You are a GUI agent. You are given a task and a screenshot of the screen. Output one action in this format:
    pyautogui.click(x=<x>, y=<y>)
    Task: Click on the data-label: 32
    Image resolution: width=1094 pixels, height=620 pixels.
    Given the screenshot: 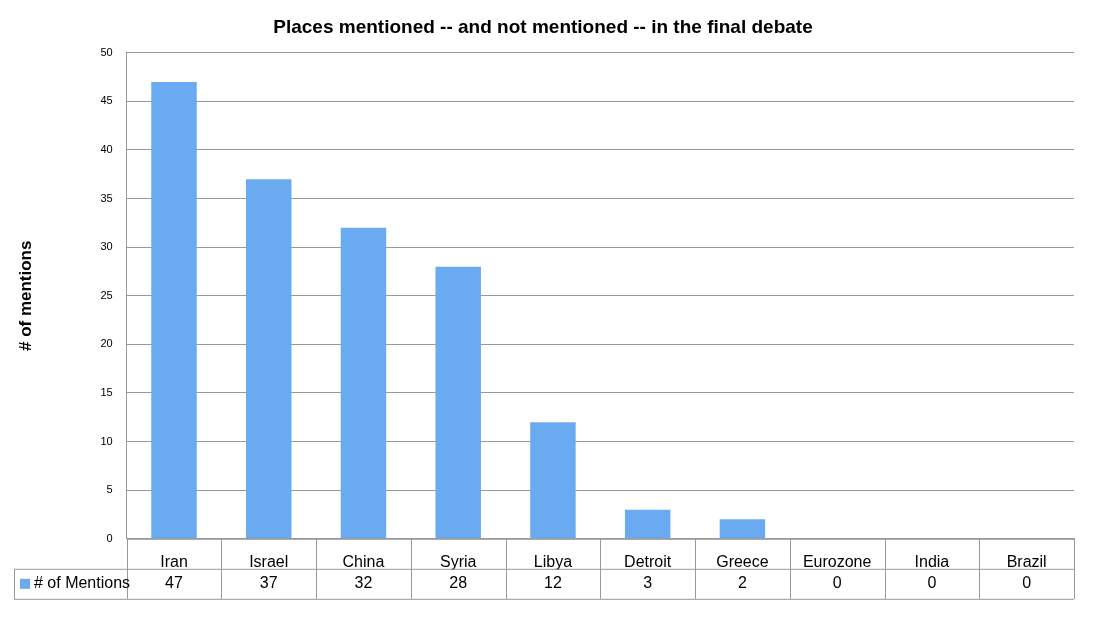 What is the action you would take?
    pyautogui.click(x=363, y=583)
    